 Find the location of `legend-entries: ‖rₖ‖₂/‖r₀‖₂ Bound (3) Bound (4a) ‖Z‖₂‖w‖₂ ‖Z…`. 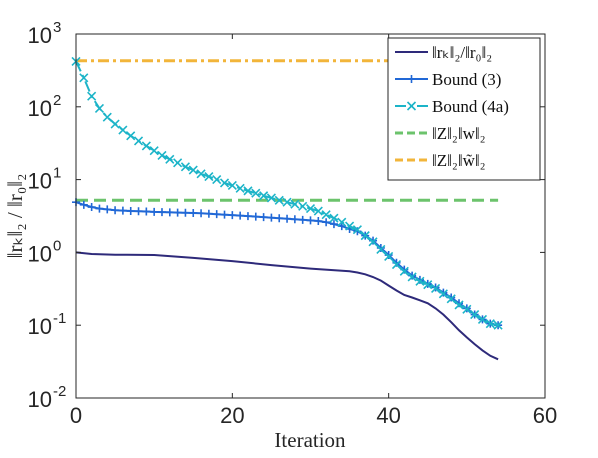

legend-entries: ‖rₖ‖₂/‖r₀‖₂ Bound (3) Bound (4a) ‖Z‖₂‖w‖₂ ‖Z… is located at coordinates (452, 106).